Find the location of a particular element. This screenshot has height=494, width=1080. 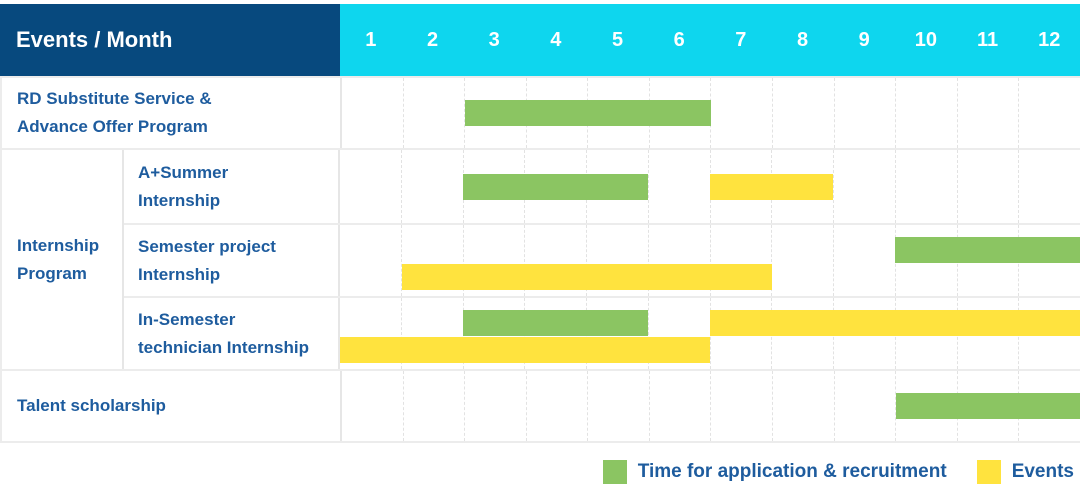

month-header-9: 9 is located at coordinates (864, 39).